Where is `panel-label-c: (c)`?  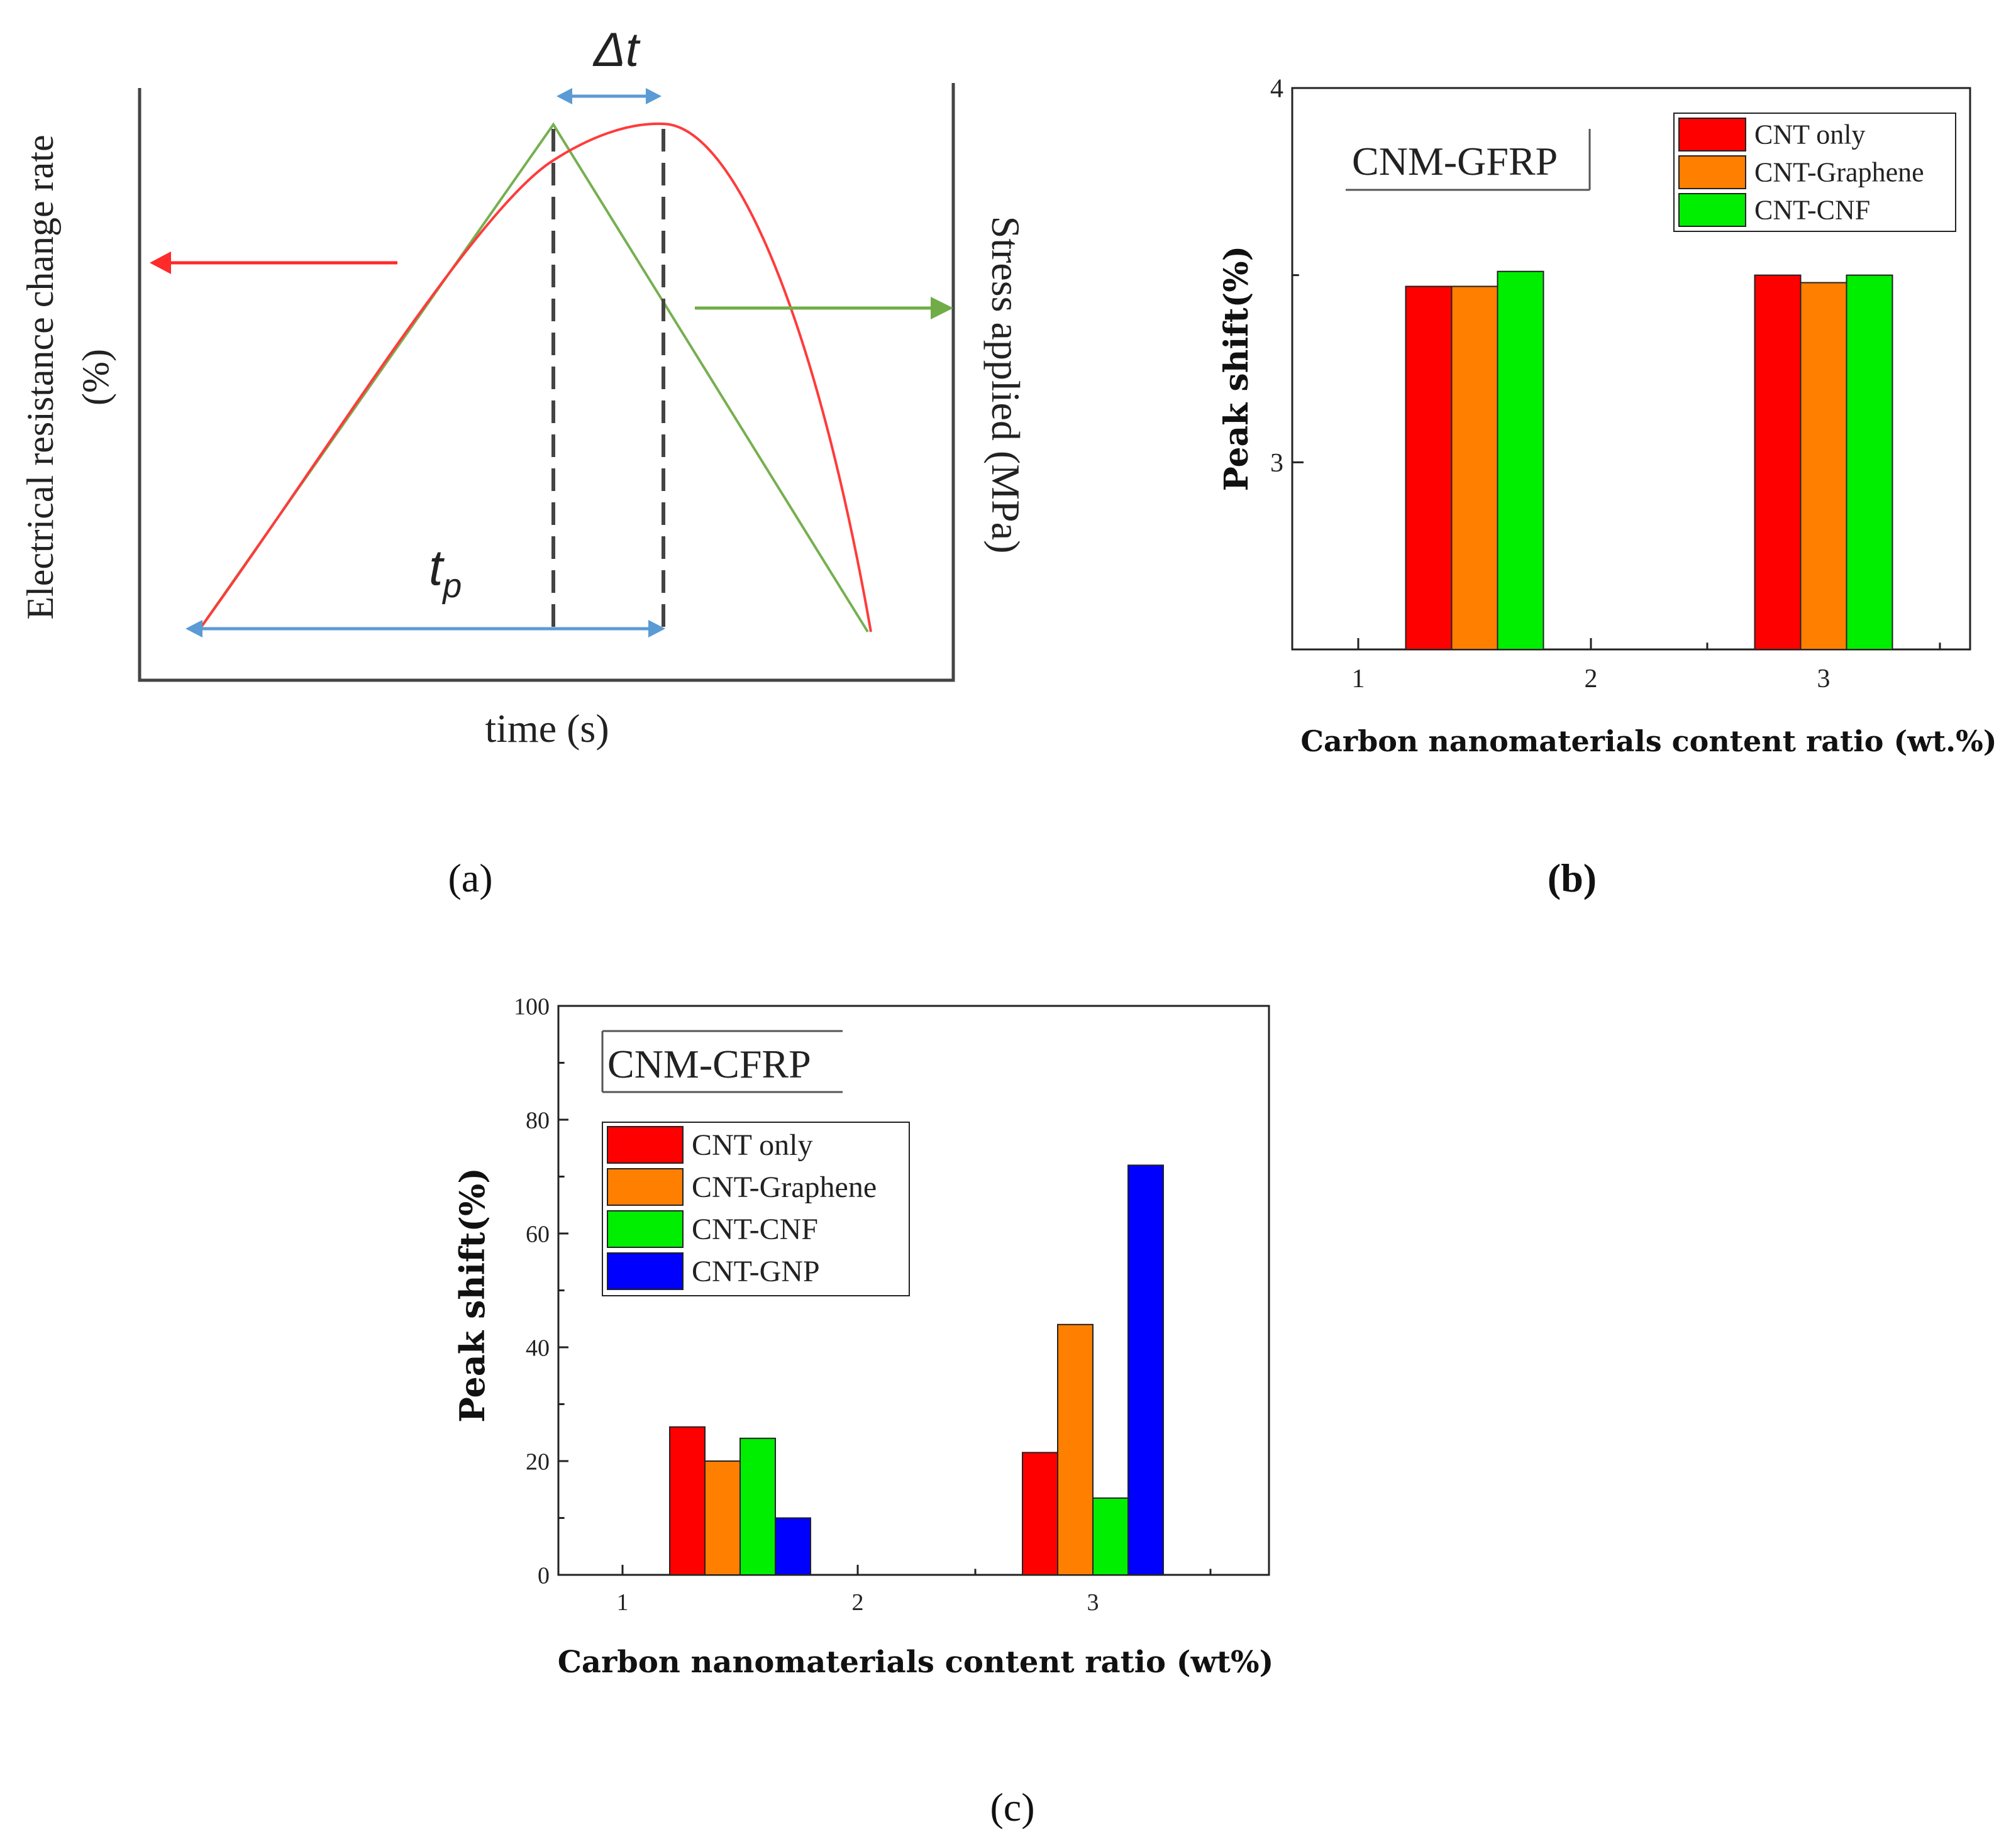 panel-label-c: (c) is located at coordinates (1012, 1807).